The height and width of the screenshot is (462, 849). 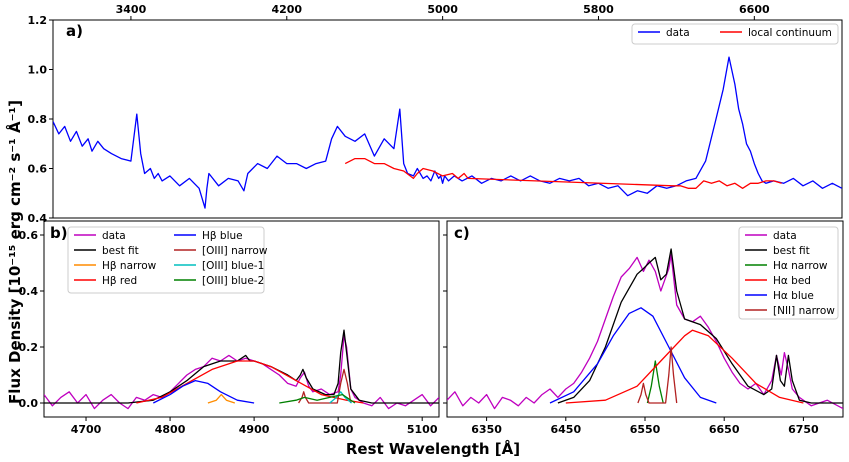 I want to click on panel-b-series-h-narrow, so click(x=221, y=398).